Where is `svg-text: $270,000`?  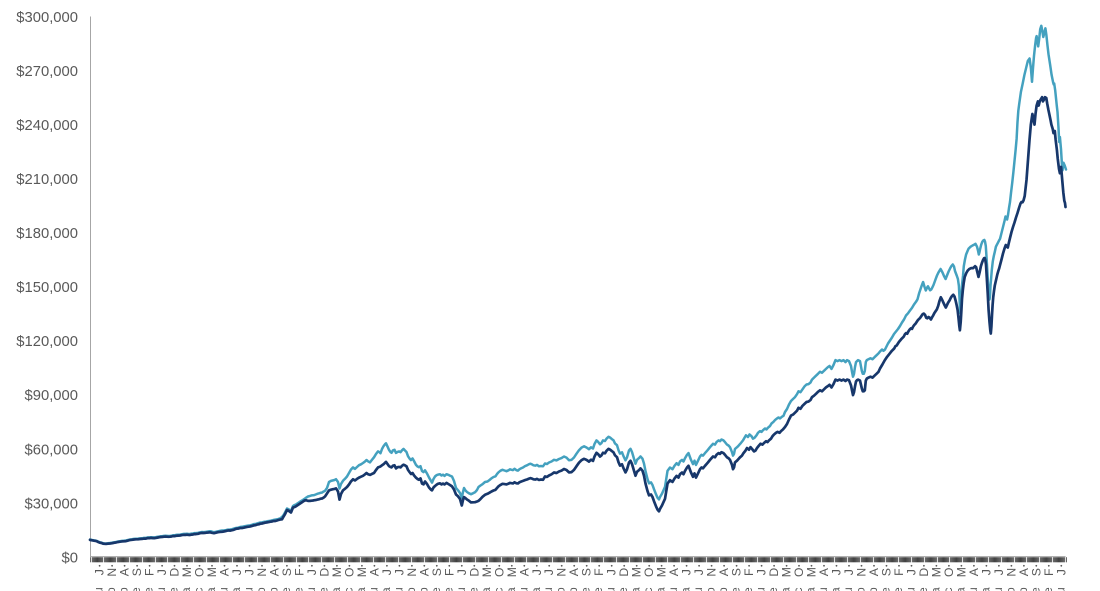 svg-text: $270,000 is located at coordinates (47, 72).